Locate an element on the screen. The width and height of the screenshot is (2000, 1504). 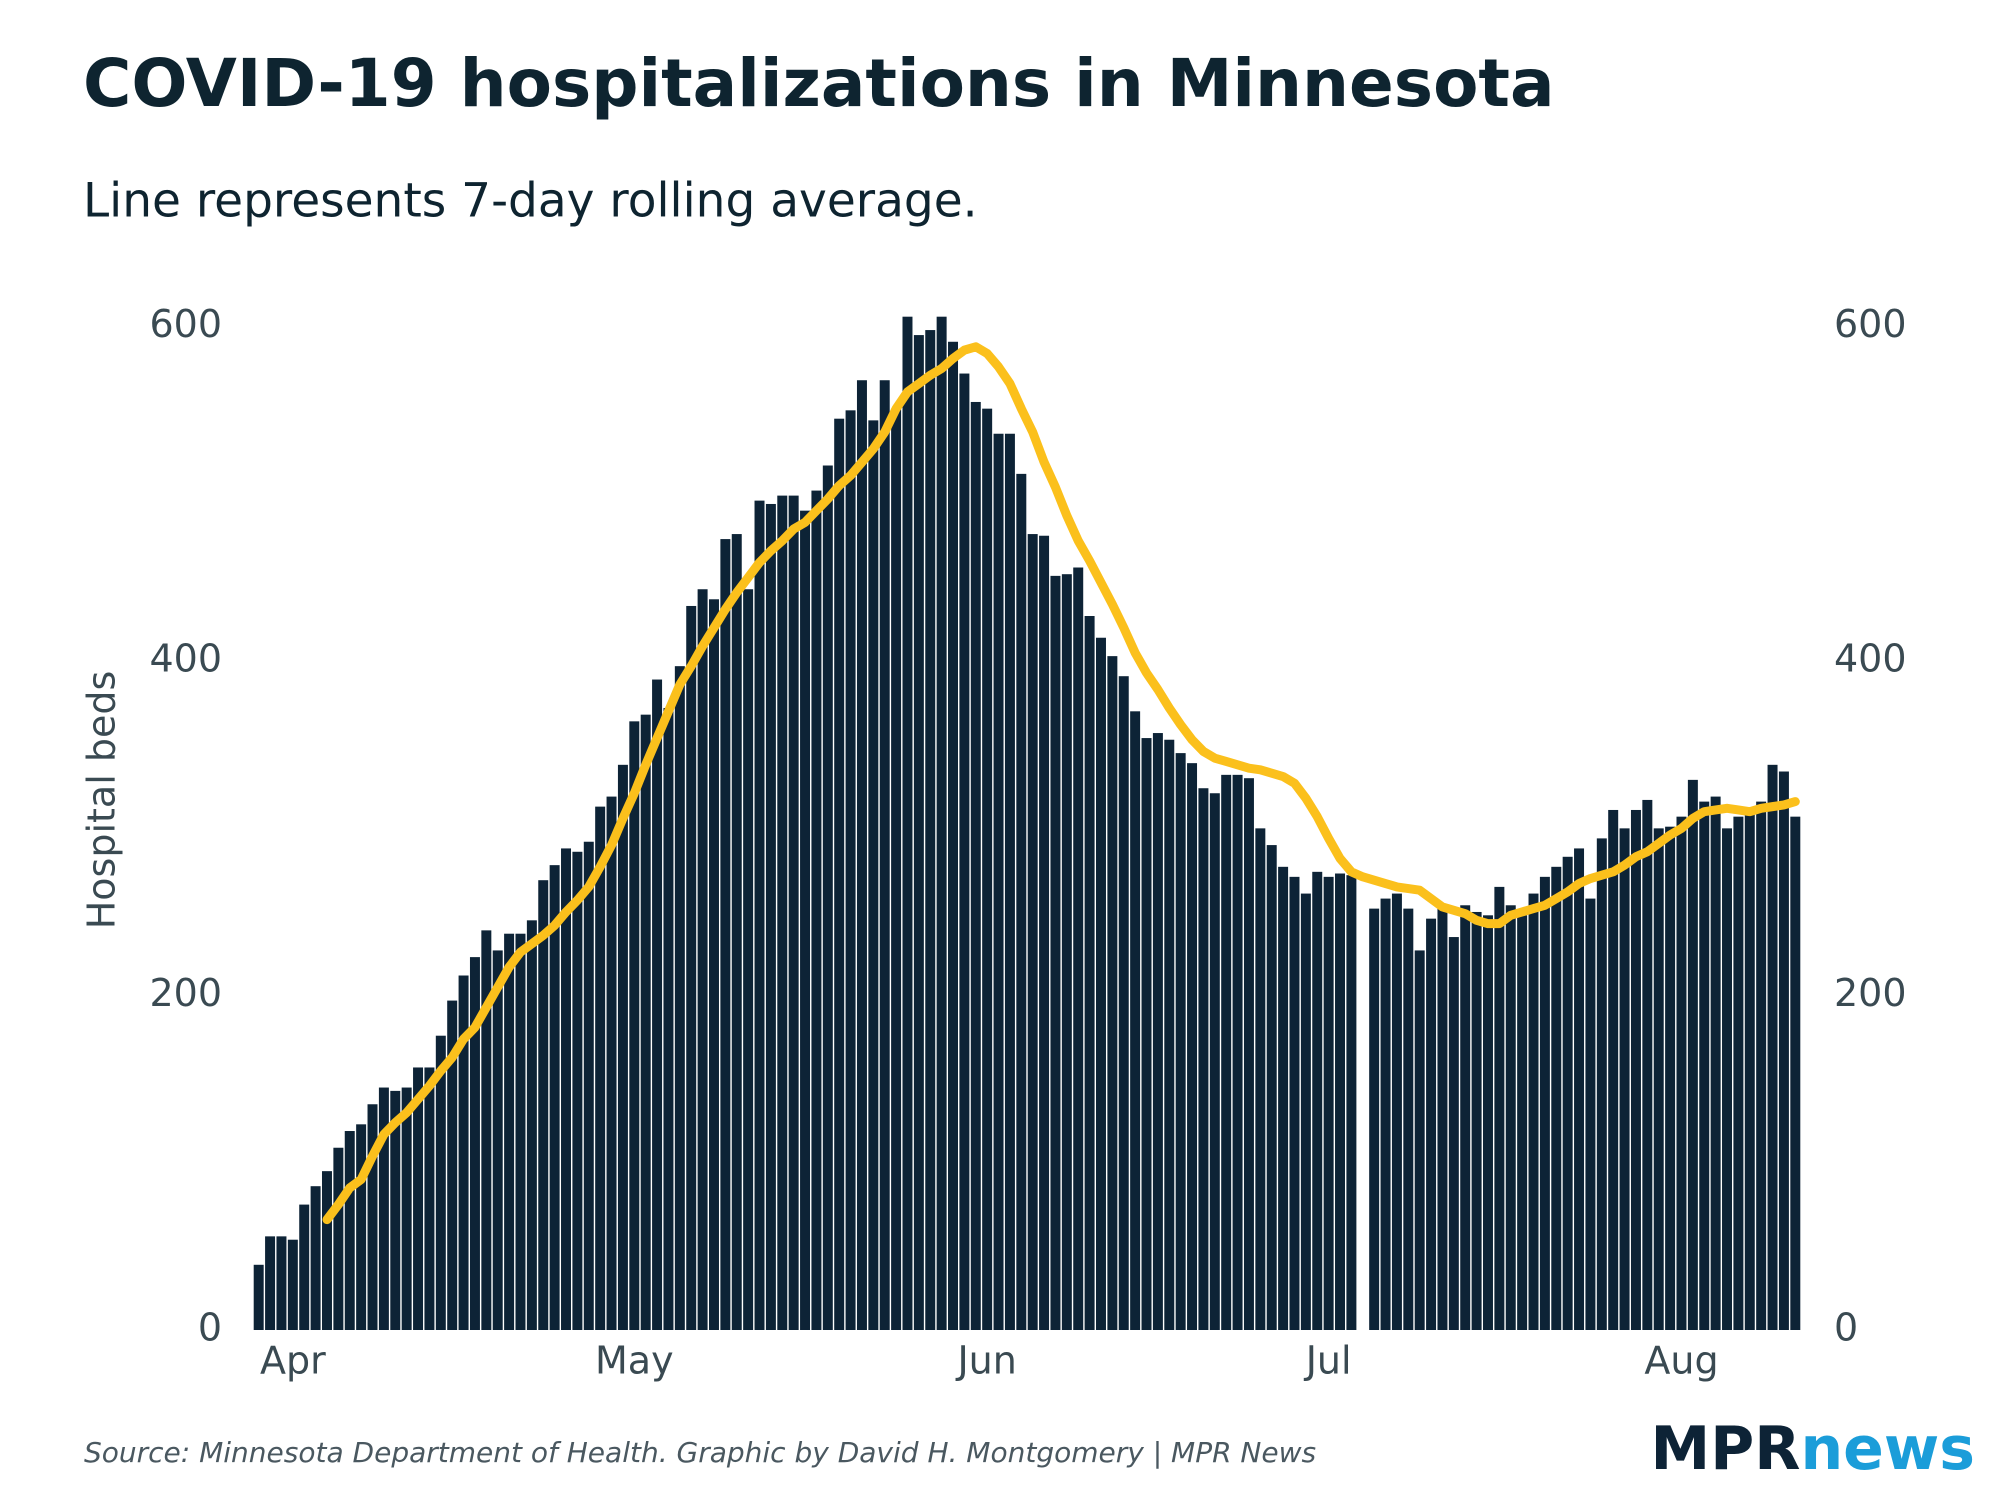
logo-right: news is located at coordinates (1887, 1449).